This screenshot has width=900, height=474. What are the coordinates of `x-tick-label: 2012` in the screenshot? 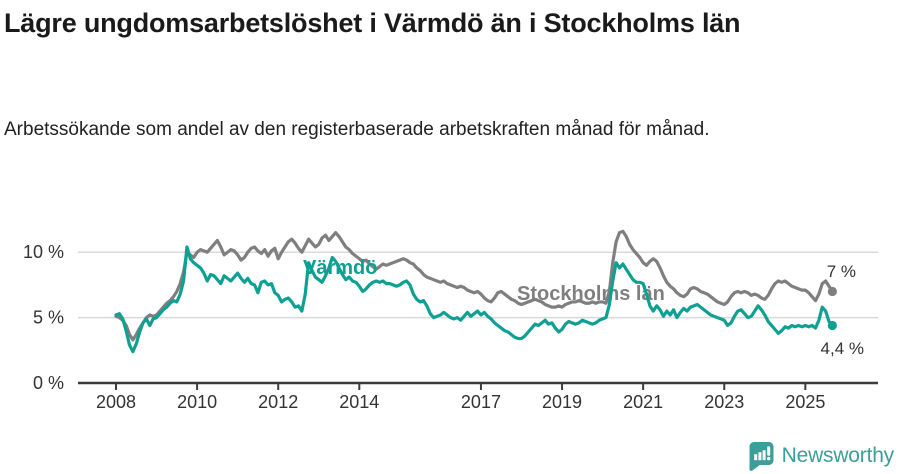 It's located at (278, 402).